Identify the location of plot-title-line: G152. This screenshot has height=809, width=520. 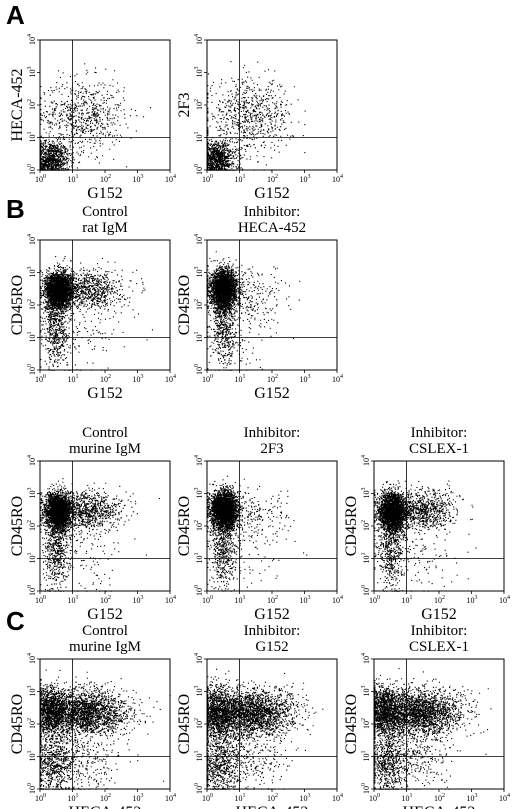
(271, 647).